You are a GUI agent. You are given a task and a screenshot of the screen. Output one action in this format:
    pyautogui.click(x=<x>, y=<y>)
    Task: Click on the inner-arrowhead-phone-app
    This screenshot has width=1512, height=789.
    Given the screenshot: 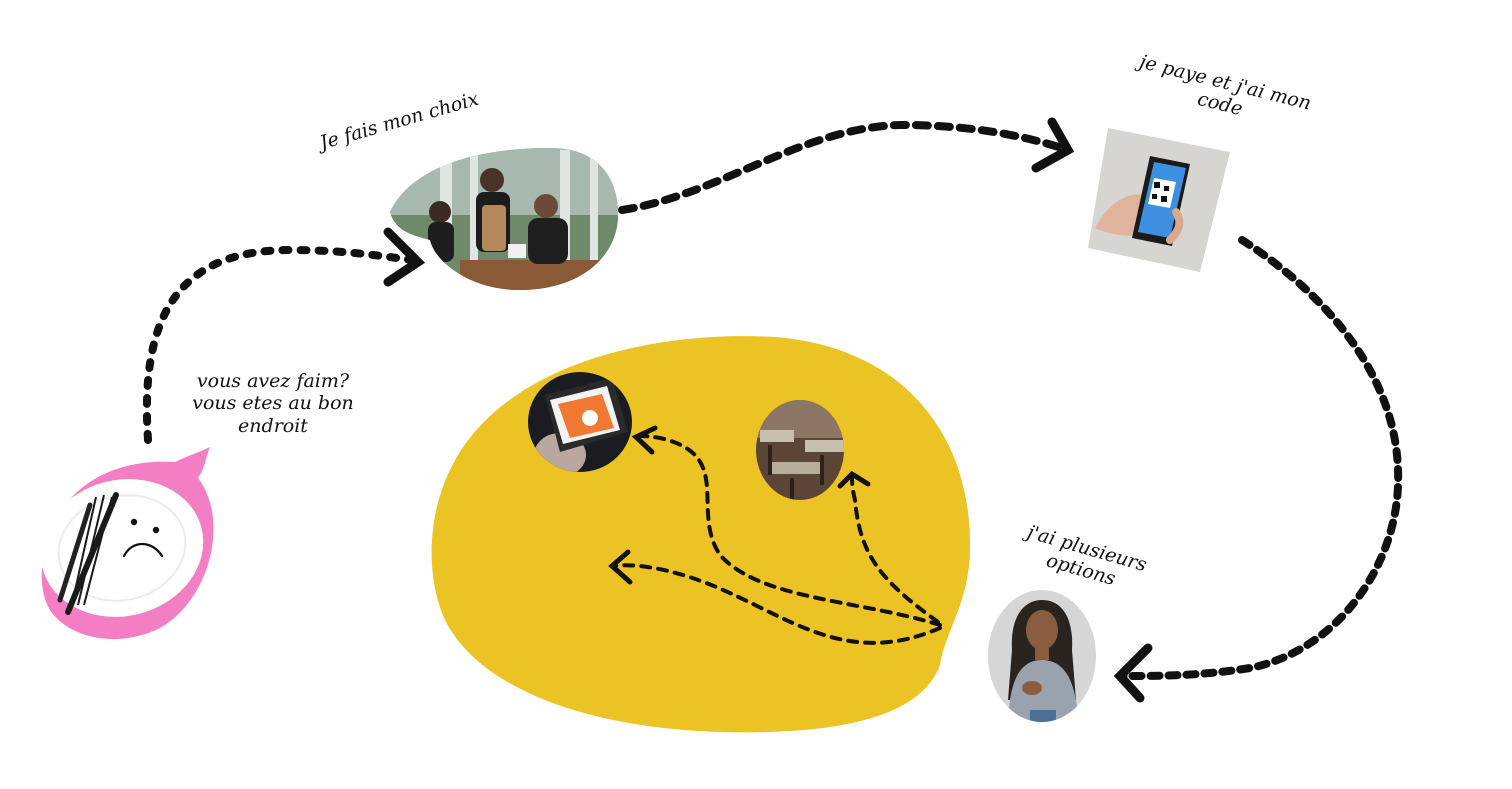 What is the action you would take?
    pyautogui.click(x=644, y=440)
    